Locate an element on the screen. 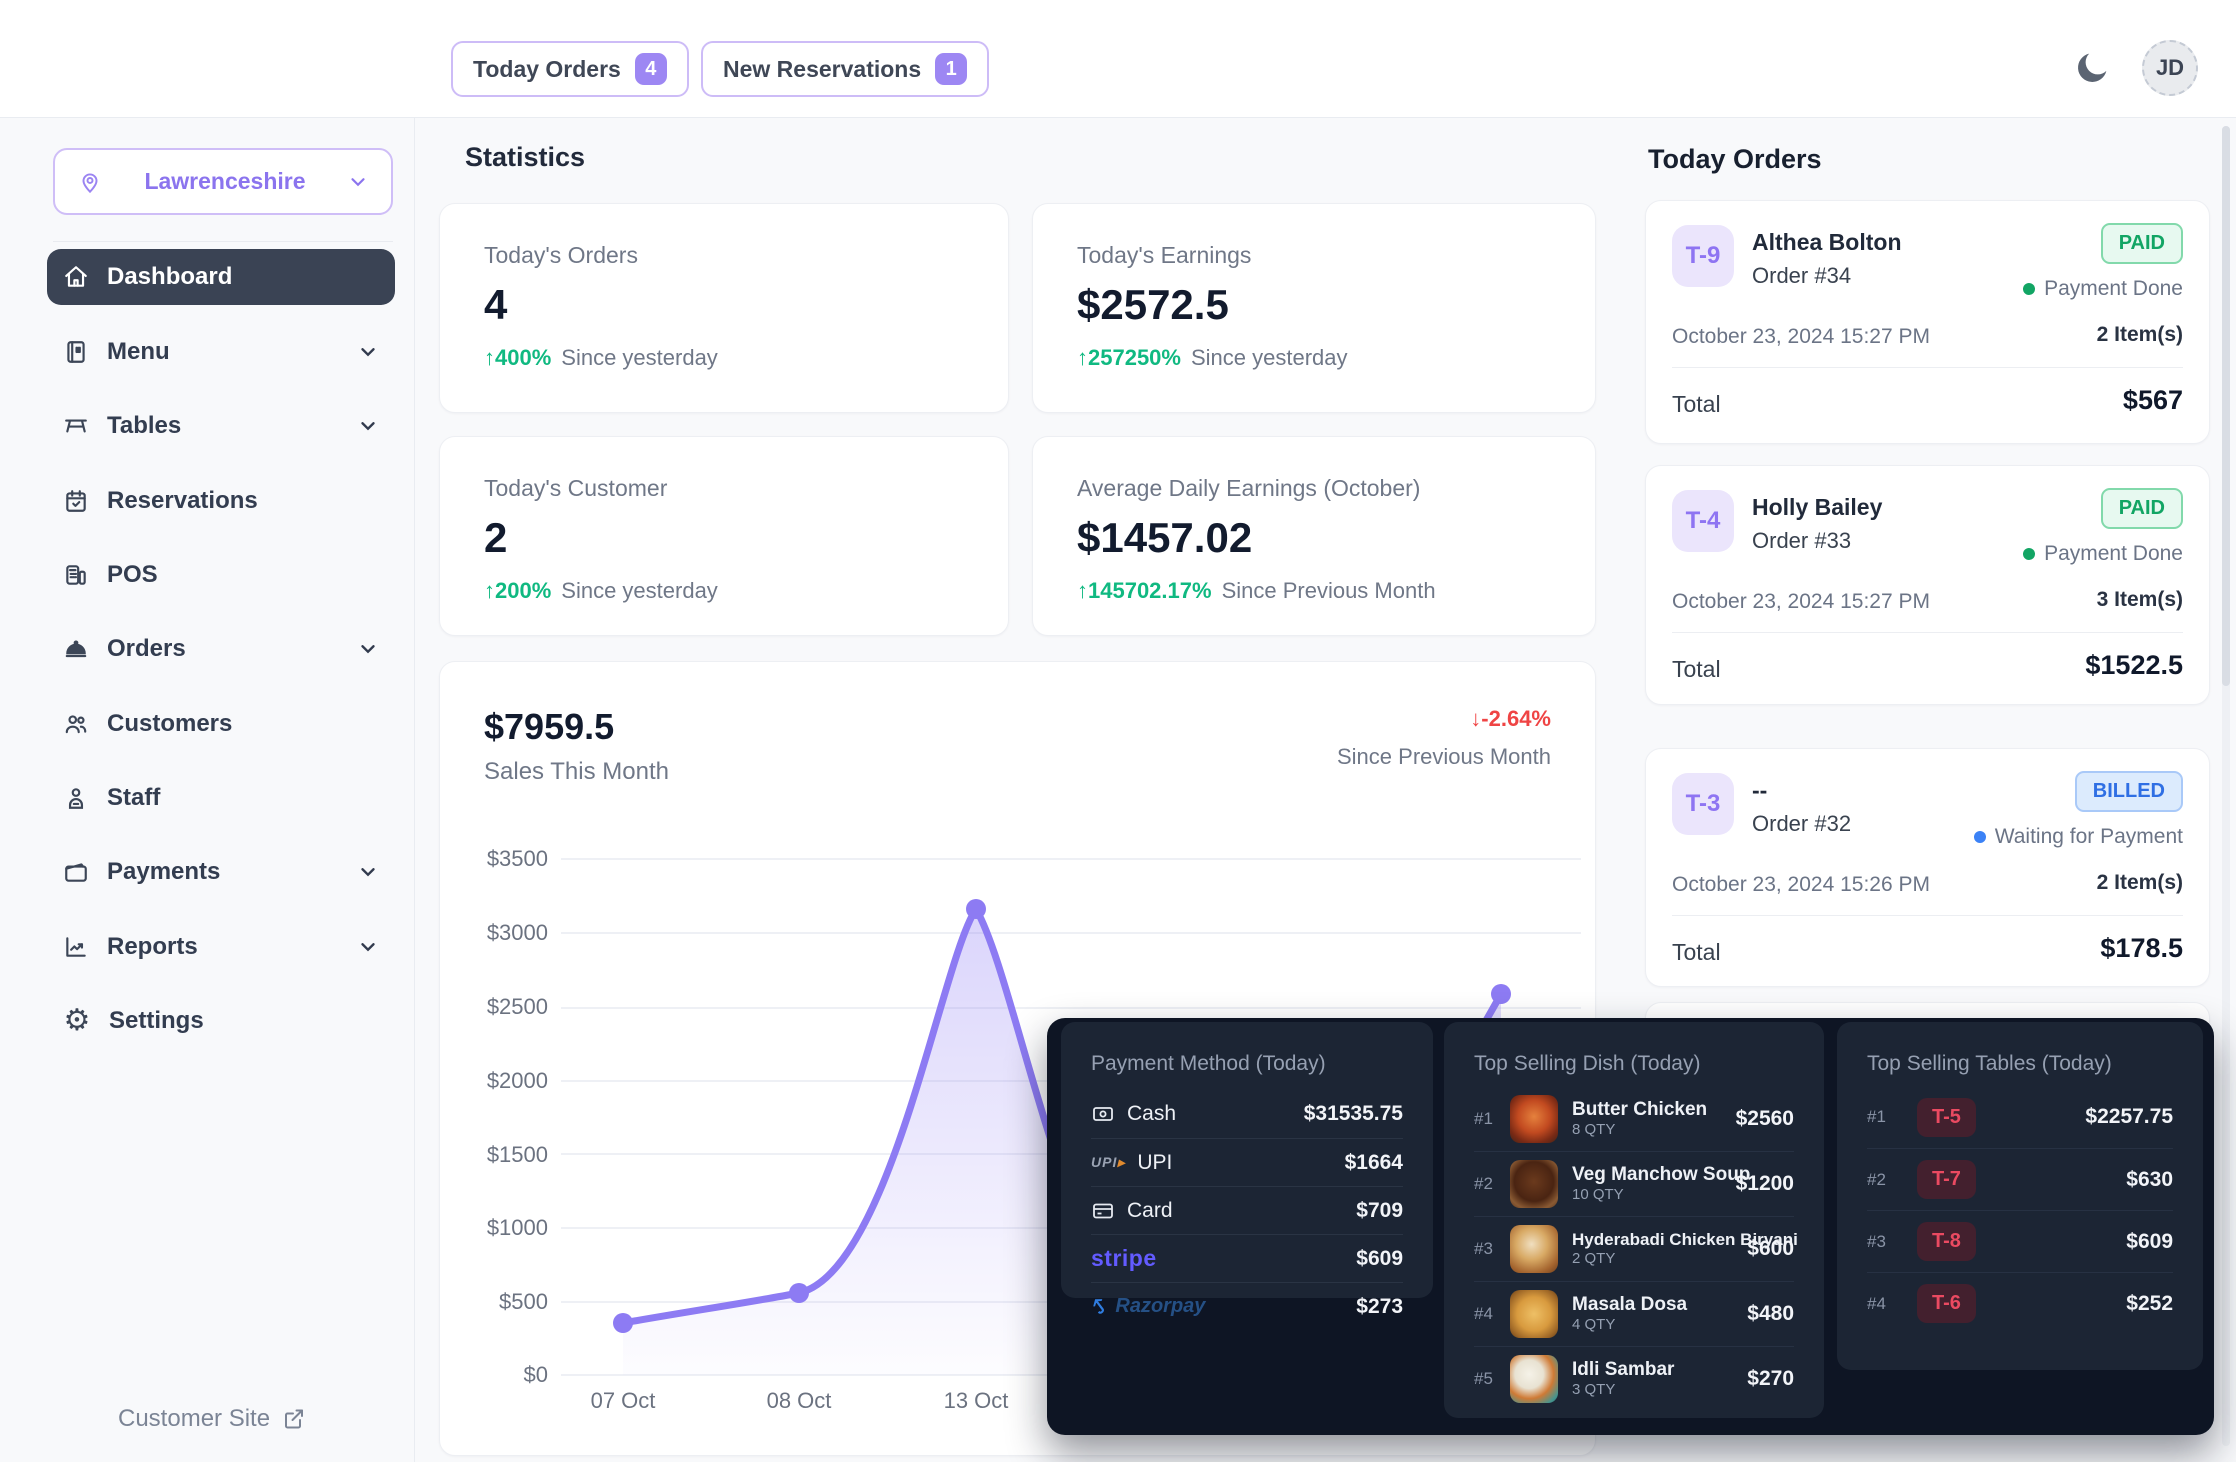  table-price: $630 is located at coordinates (2149, 1179).